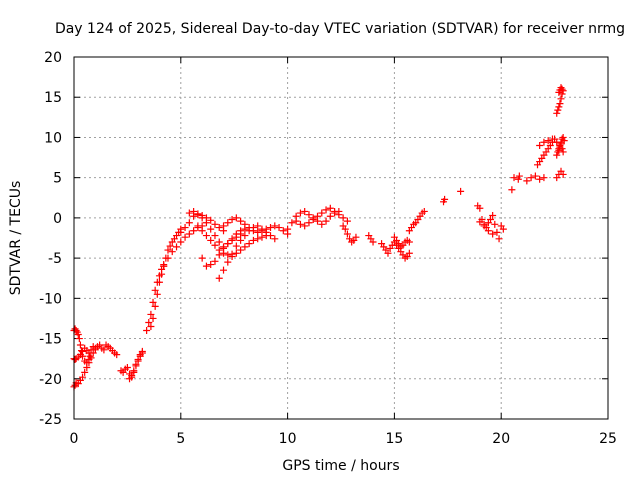 The width and height of the screenshot is (640, 480). I want to click on x-tick-label: 20, so click(501, 439).